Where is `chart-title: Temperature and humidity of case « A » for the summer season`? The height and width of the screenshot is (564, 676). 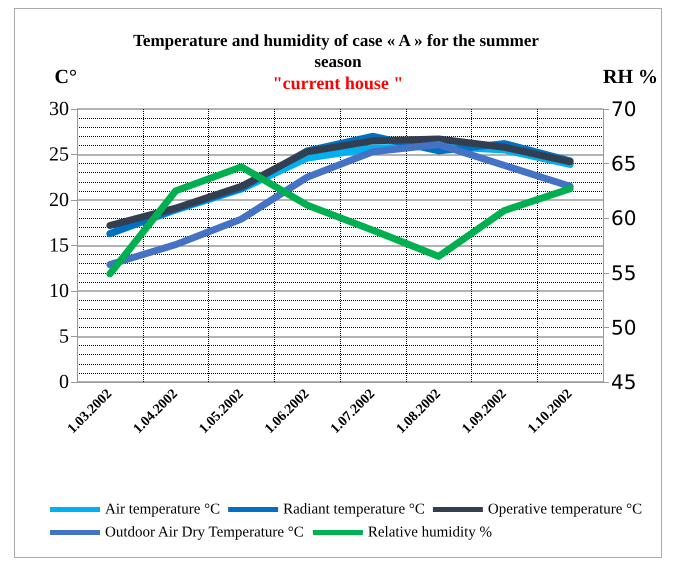
chart-title: Temperature and humidity of case « A » for the summer season is located at coordinates (338, 51).